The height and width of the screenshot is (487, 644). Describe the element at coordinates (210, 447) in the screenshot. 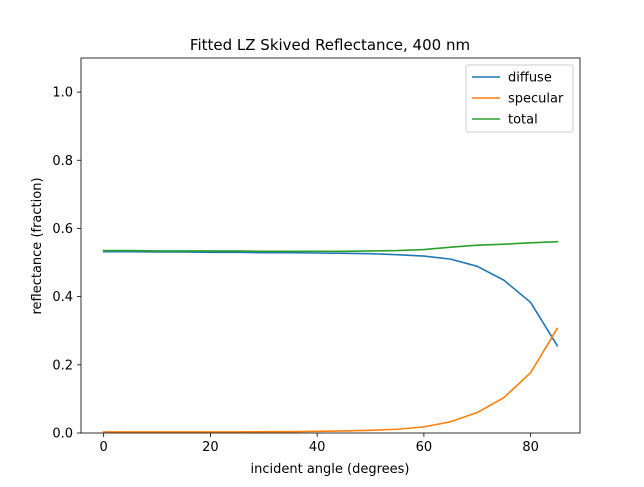

I see `x-tick-label: 20` at that location.